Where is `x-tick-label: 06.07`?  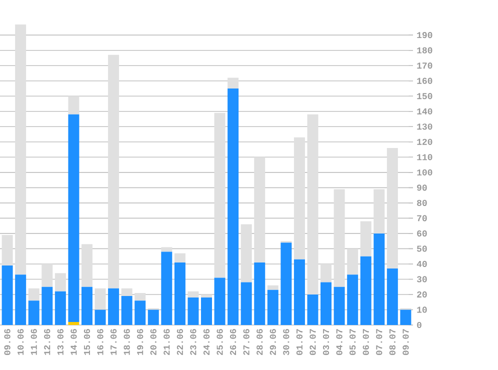 x-tick-label: 06.07 is located at coordinates (365, 342).